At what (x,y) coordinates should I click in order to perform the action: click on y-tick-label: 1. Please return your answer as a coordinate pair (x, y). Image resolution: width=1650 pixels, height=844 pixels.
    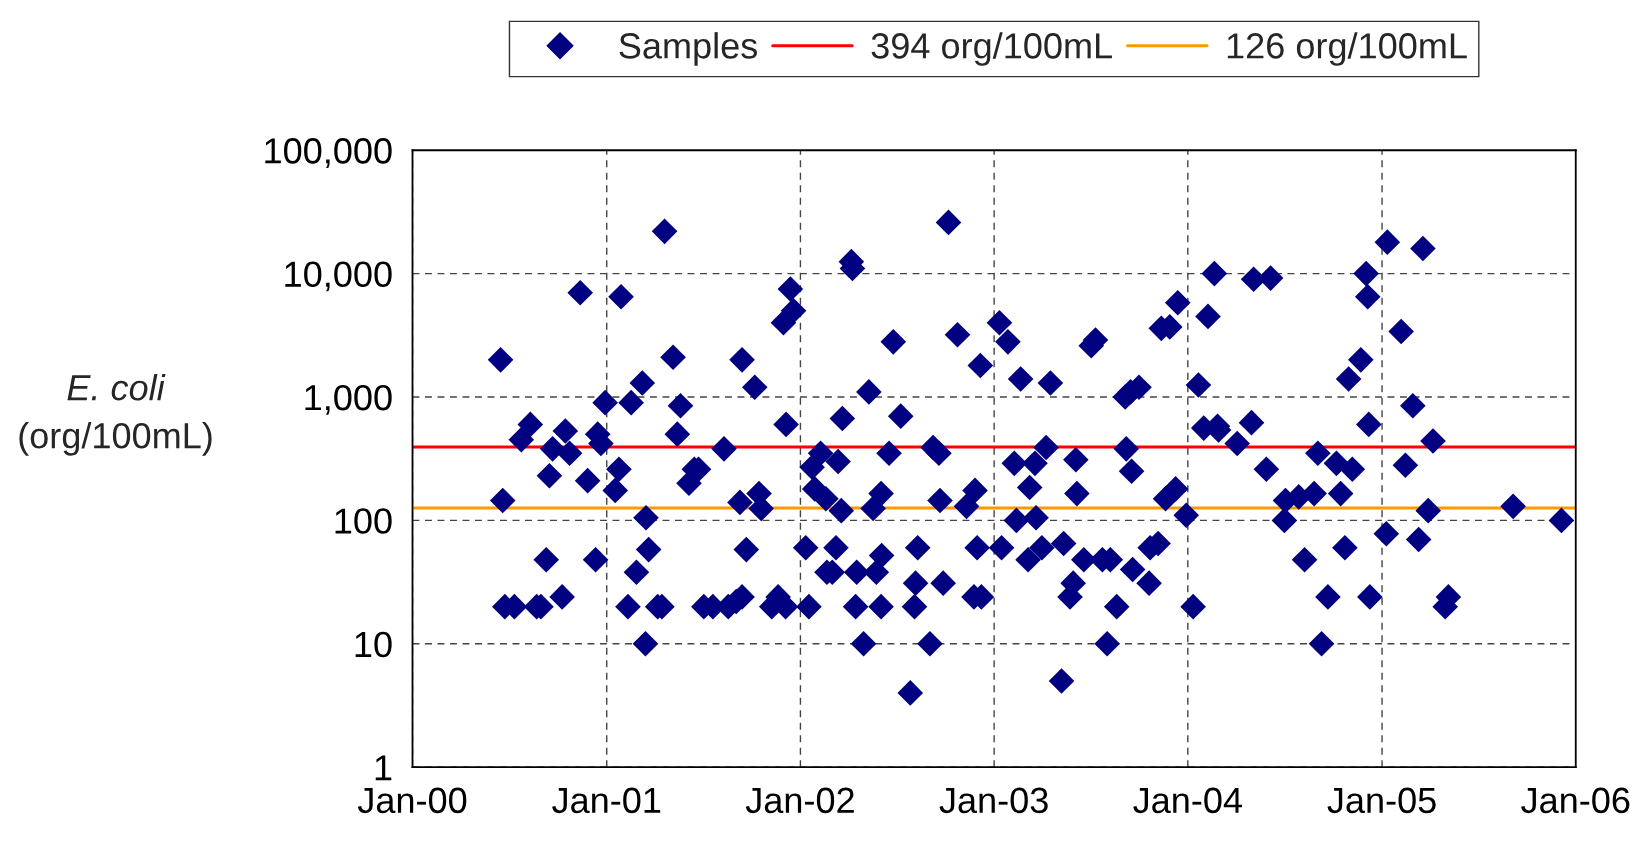
    Looking at the image, I should click on (383, 768).